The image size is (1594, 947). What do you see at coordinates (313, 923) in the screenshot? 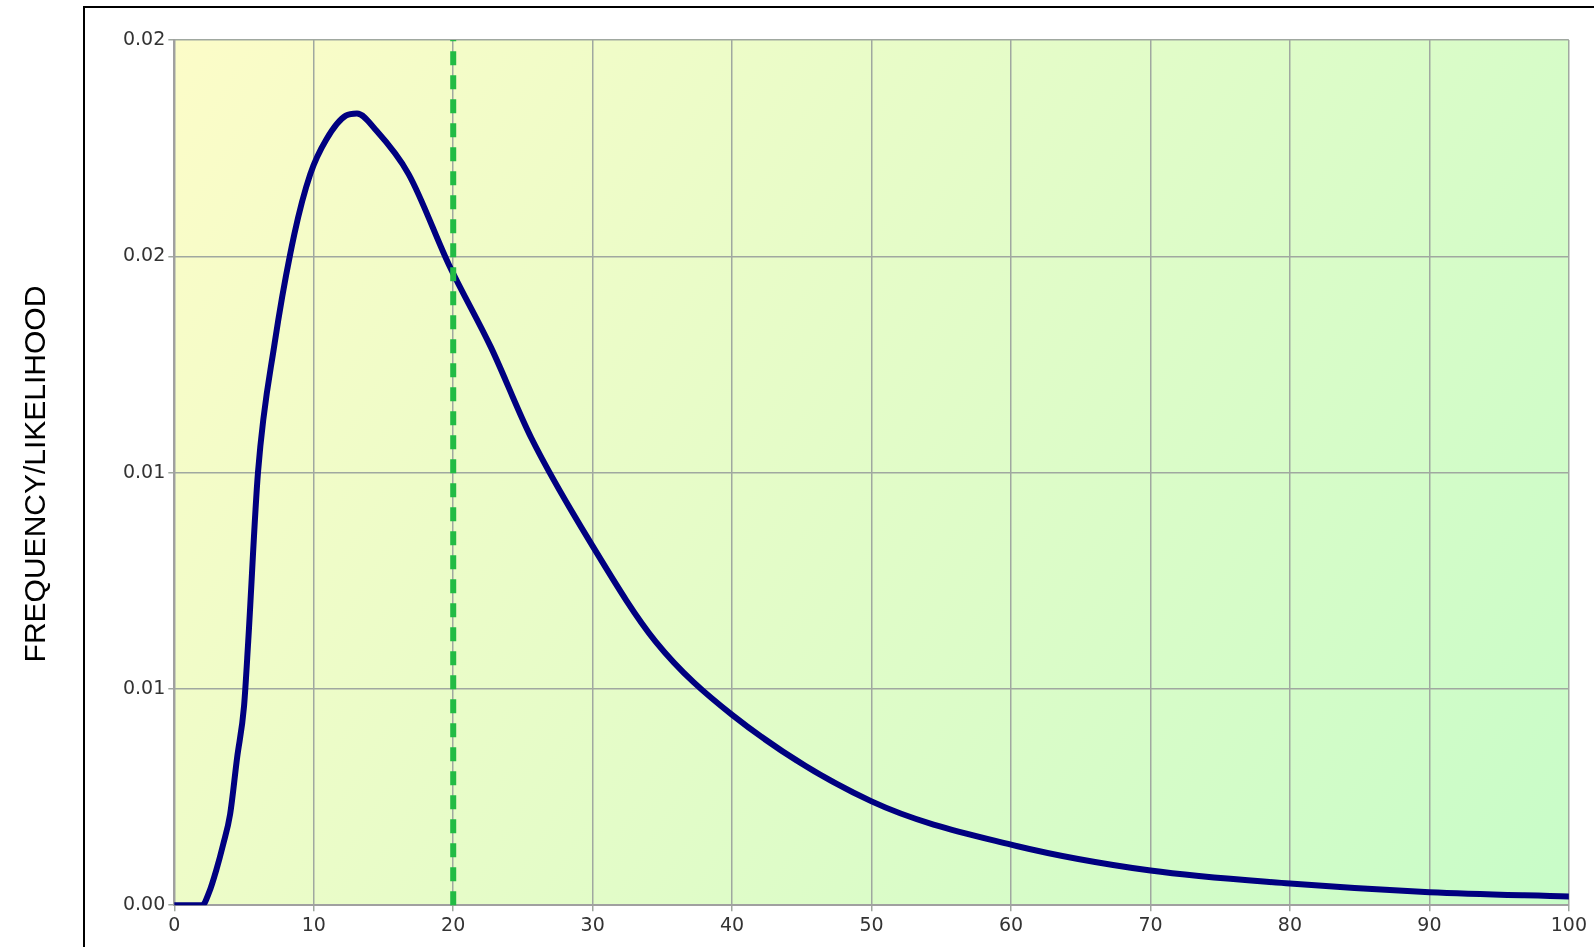
I see `x-tick-label: 10` at bounding box center [313, 923].